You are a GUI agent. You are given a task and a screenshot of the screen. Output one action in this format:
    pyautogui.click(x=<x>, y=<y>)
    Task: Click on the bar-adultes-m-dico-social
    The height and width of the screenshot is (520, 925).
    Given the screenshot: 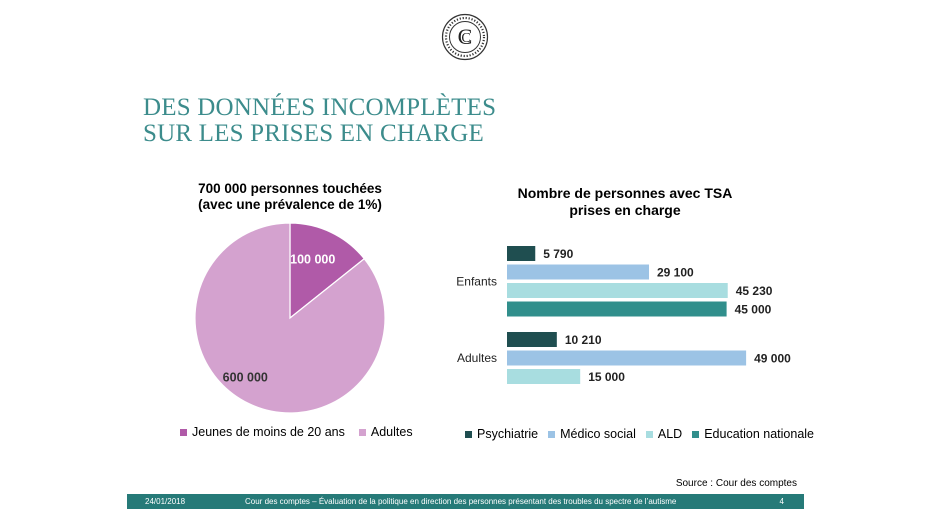 What is the action you would take?
    pyautogui.click(x=627, y=358)
    